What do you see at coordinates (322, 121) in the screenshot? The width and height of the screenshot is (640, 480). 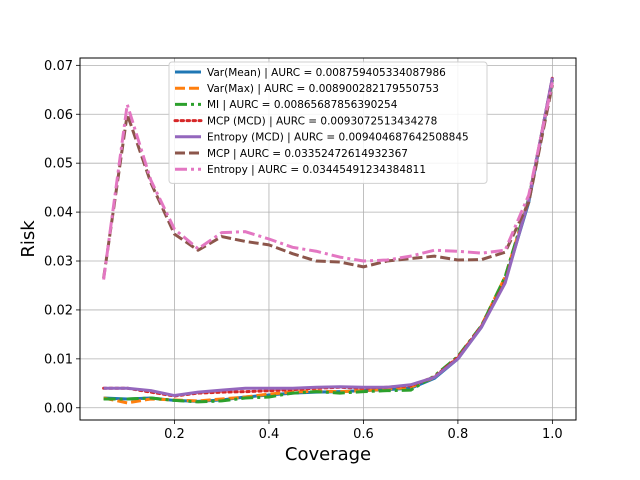 I see `legend-label-4: MCP (MCD) | AURC = 0.0093072513434278` at bounding box center [322, 121].